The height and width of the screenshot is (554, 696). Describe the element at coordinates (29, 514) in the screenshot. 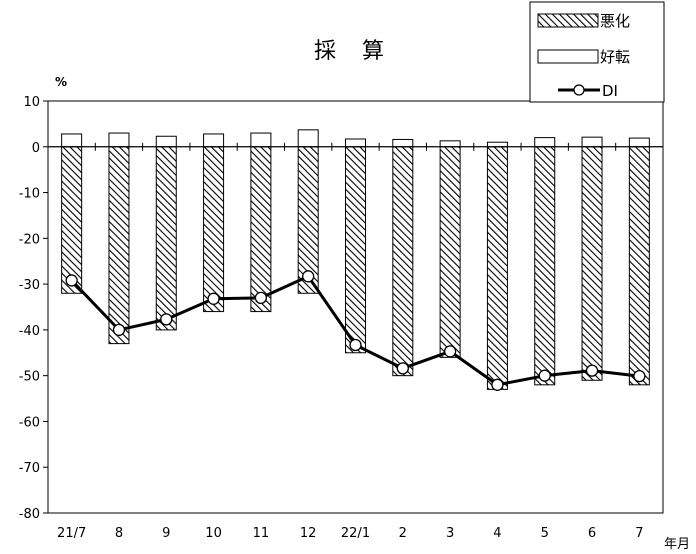

I see `y-tick-label: -80` at that location.